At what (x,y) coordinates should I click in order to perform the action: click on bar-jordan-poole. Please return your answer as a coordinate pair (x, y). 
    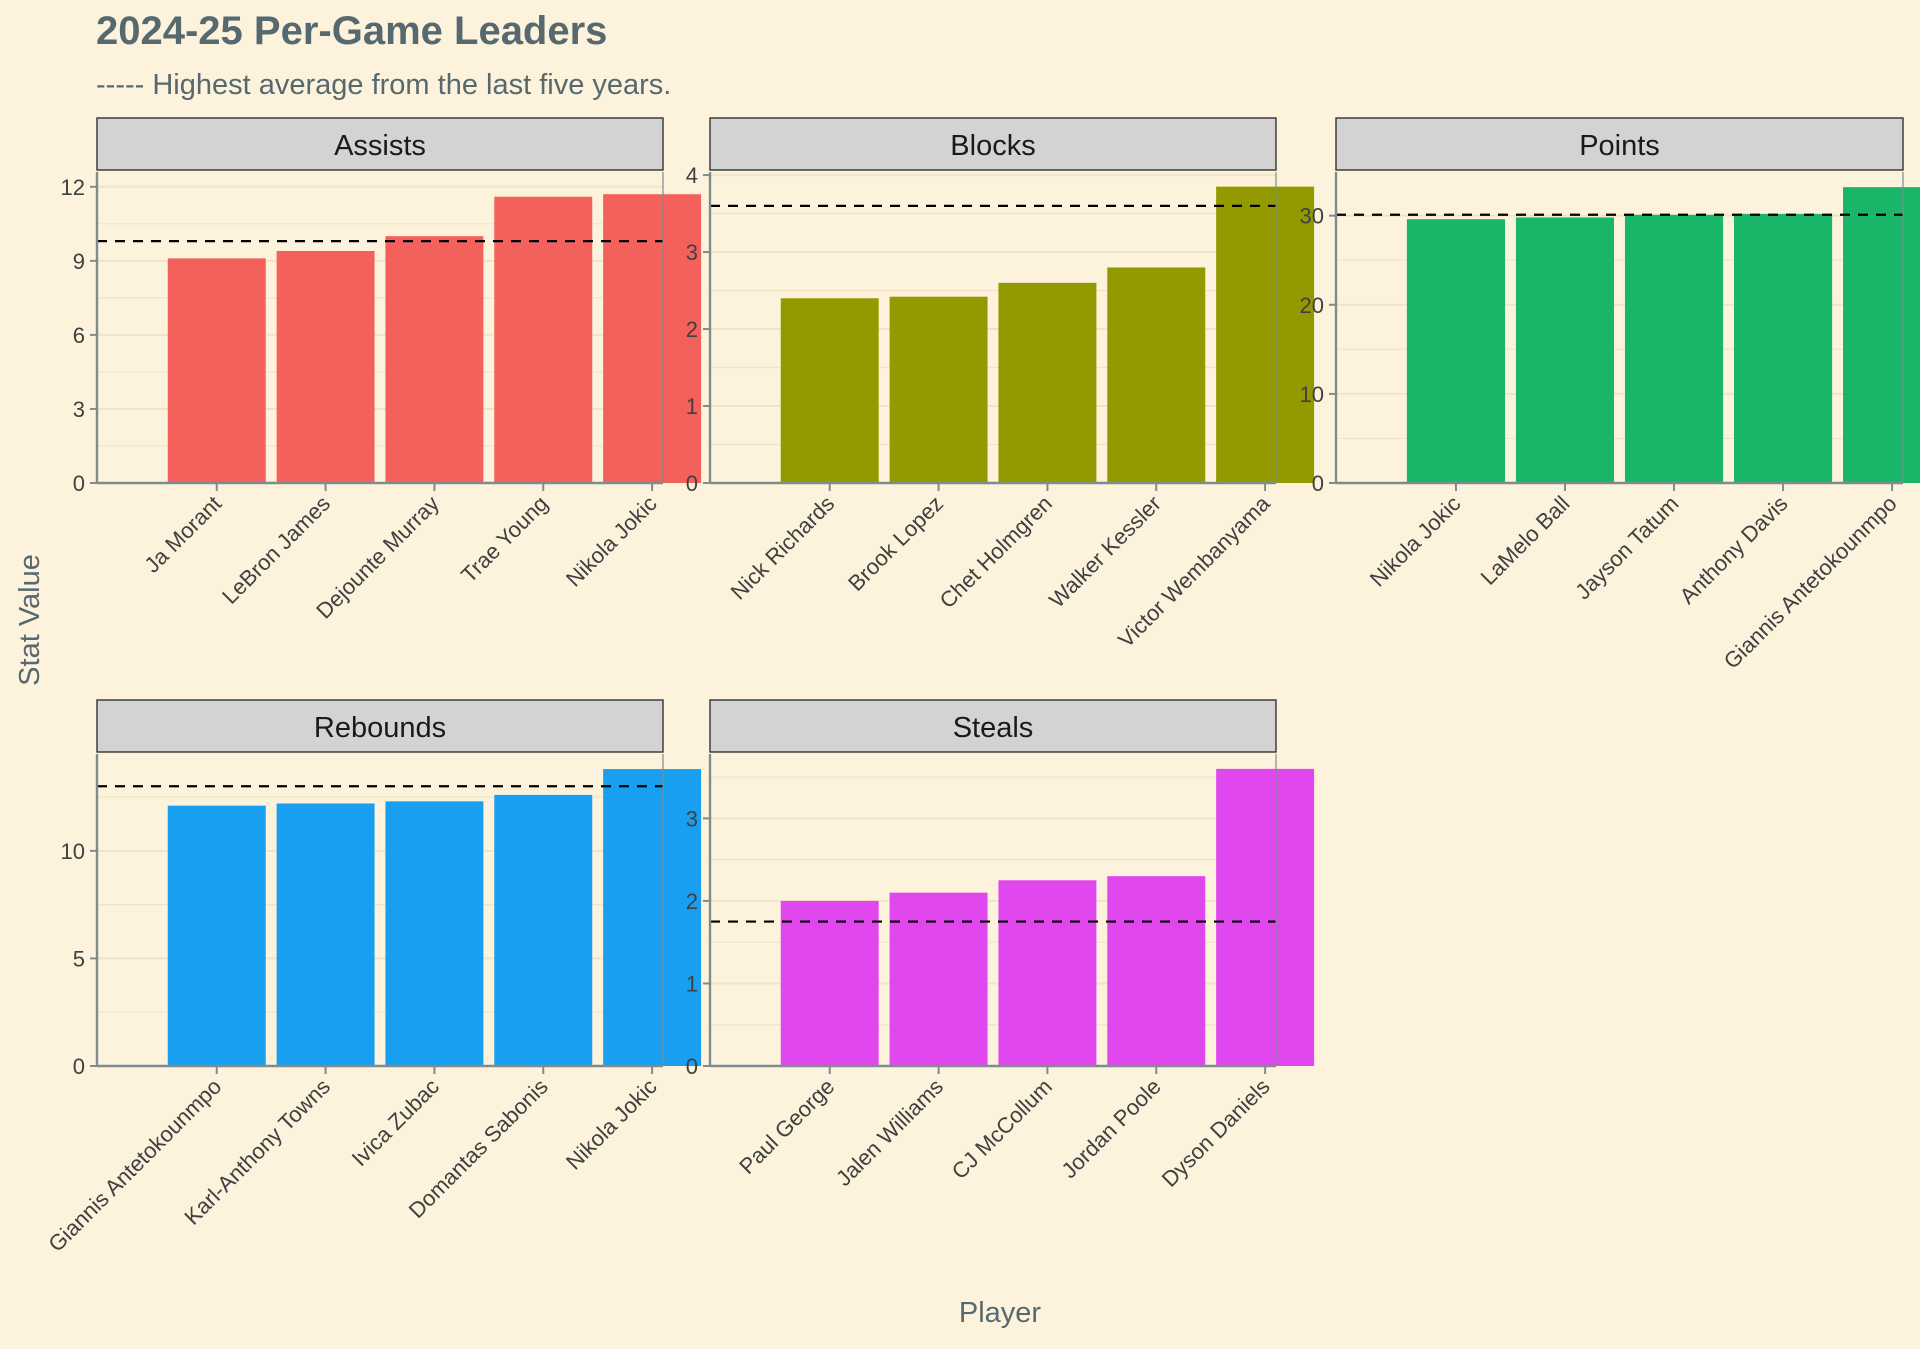
    Looking at the image, I should click on (1156, 971).